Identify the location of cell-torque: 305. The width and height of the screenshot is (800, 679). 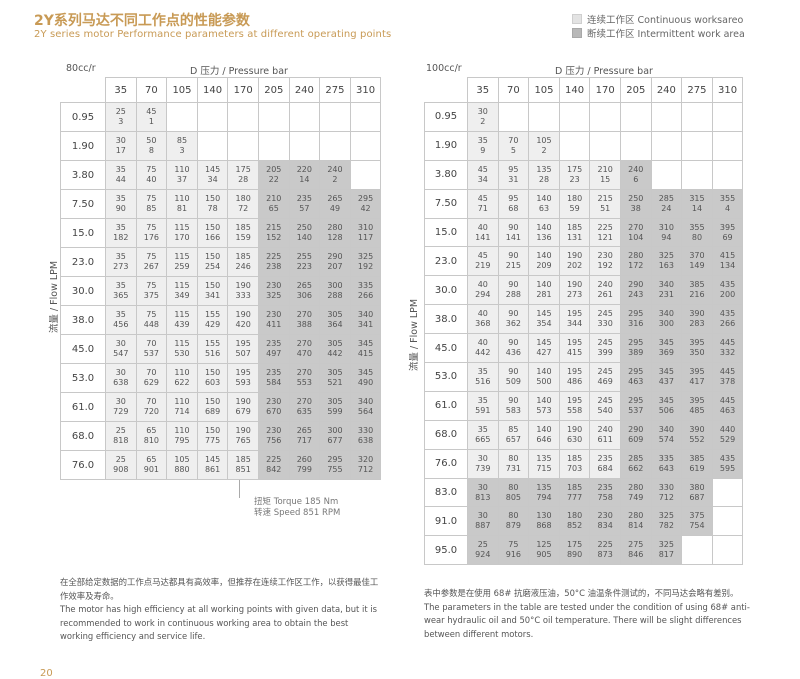
(335, 401).